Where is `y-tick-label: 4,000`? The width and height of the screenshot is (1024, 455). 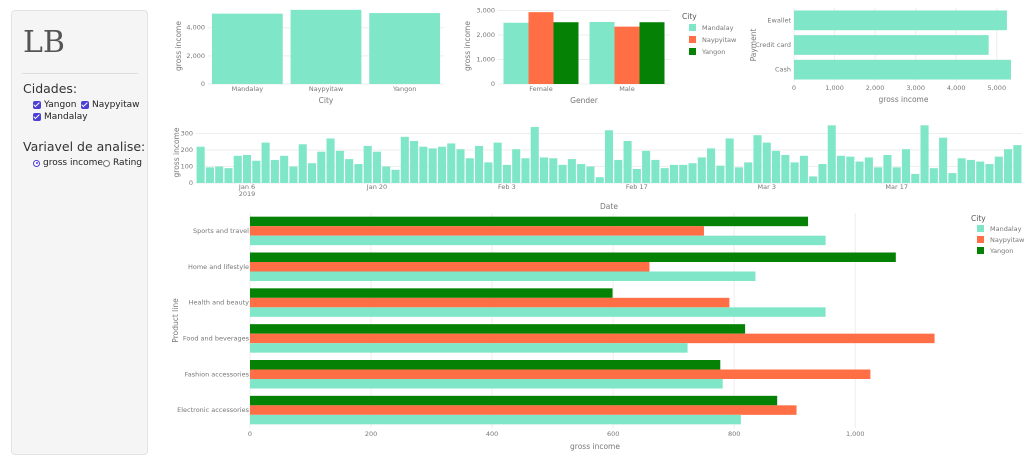
y-tick-label: 4,000 is located at coordinates (195, 28).